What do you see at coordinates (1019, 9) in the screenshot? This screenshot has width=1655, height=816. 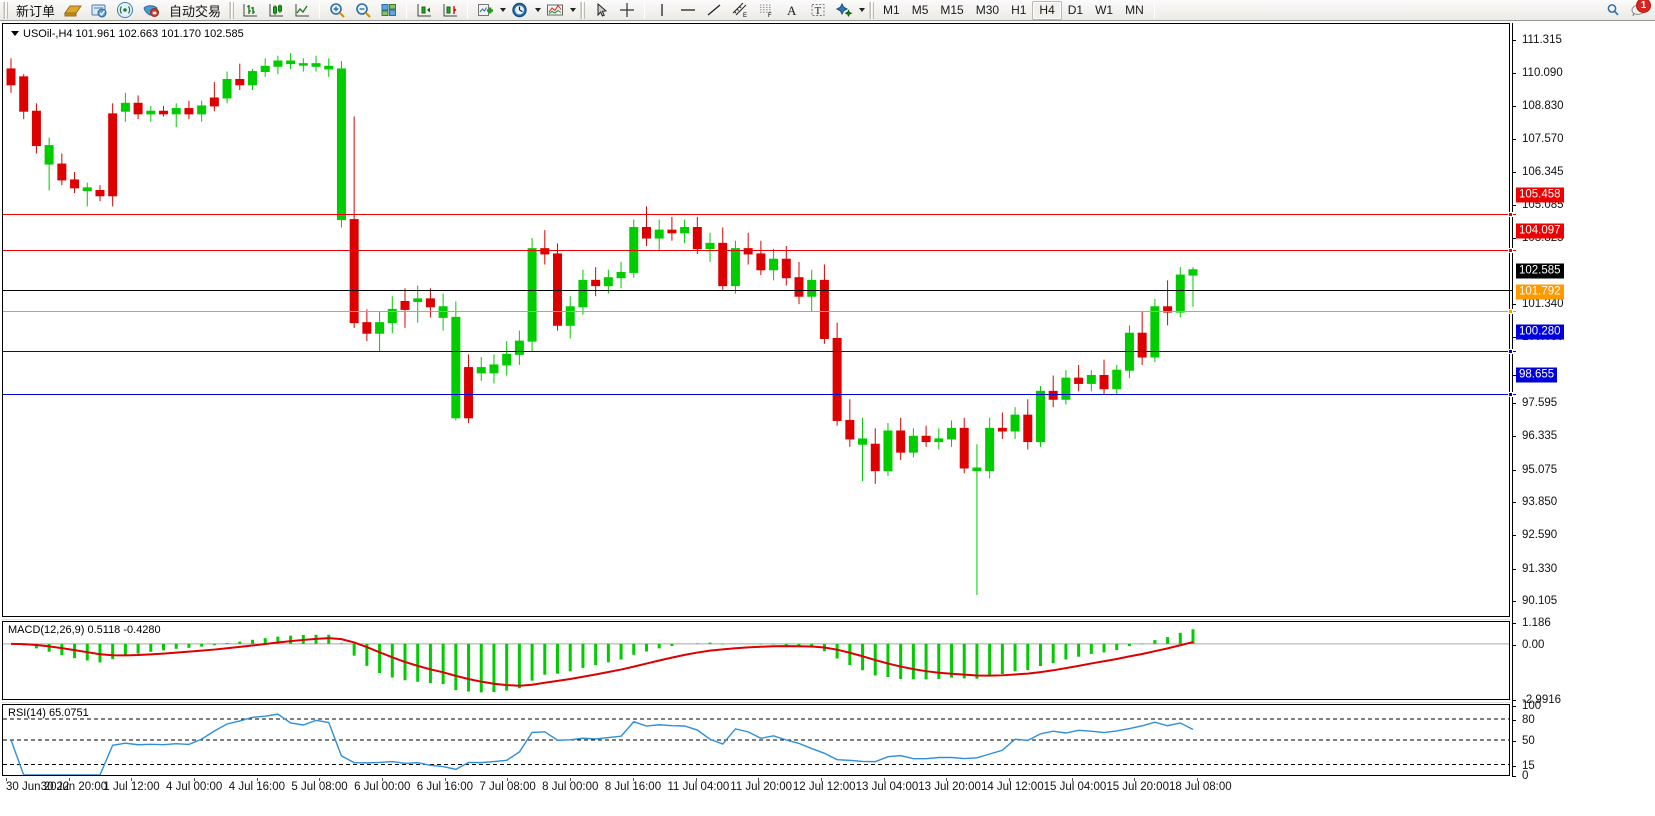 I see `timeframe-h1: H1` at bounding box center [1019, 9].